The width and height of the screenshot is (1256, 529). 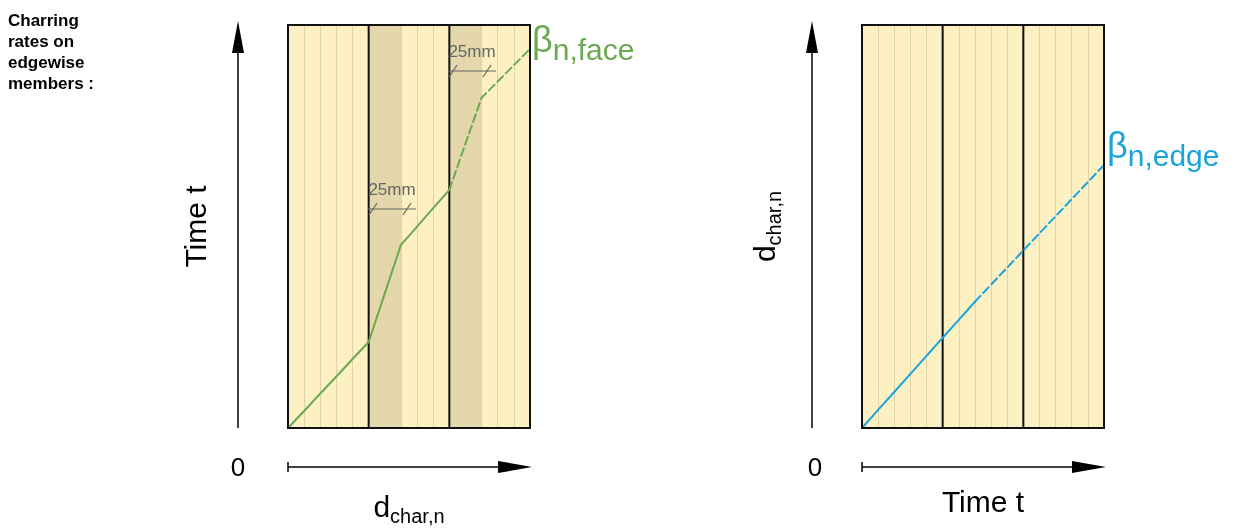 I want to click on y-axis-title: dchar,n, so click(x=766, y=226).